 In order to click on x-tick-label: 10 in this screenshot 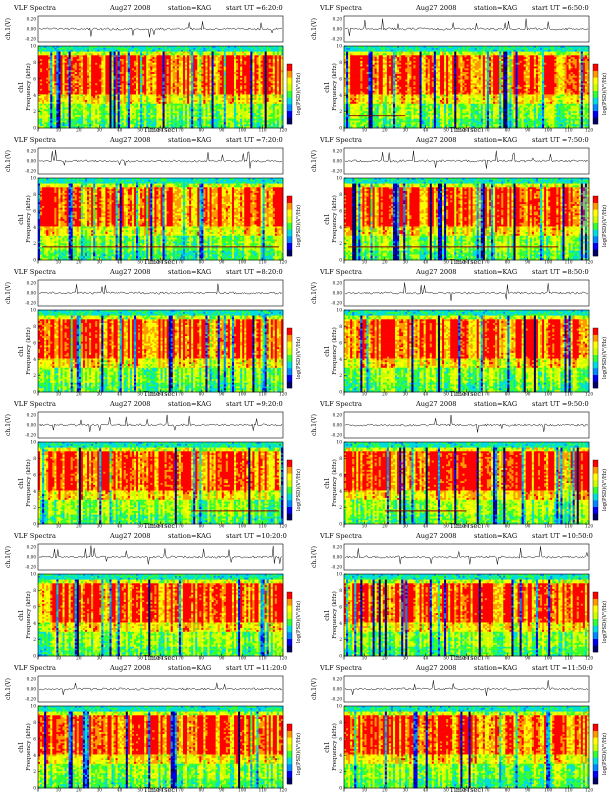, I will do `click(365, 790)`.